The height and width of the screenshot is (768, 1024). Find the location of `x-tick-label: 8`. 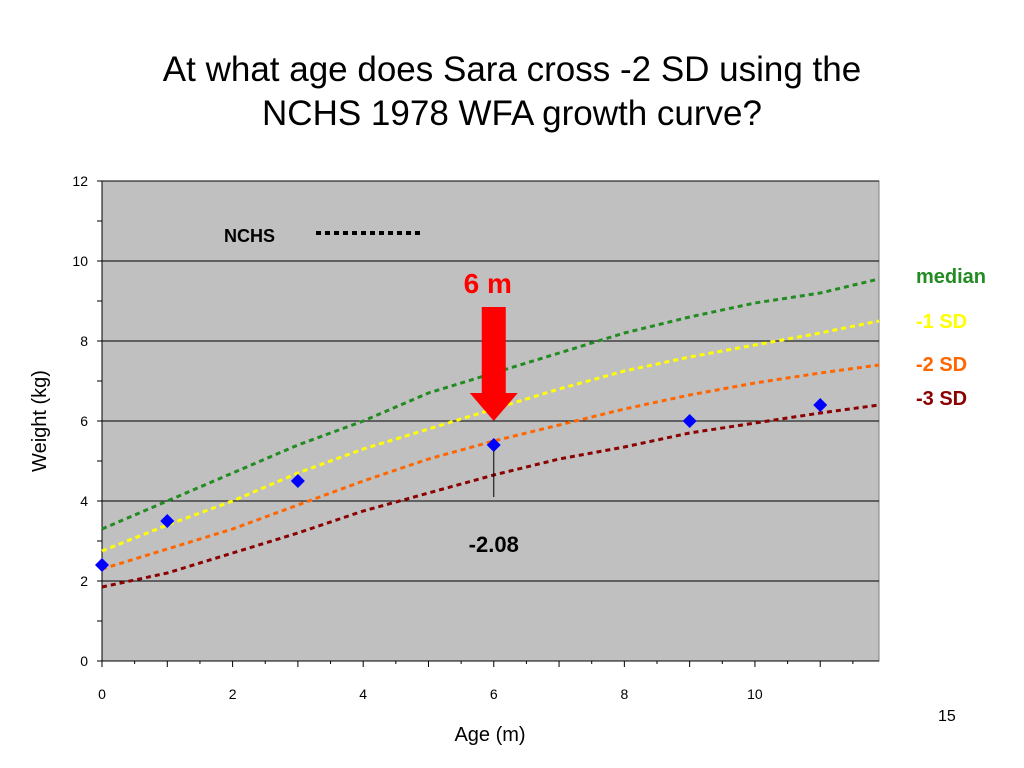

x-tick-label: 8 is located at coordinates (624, 694).